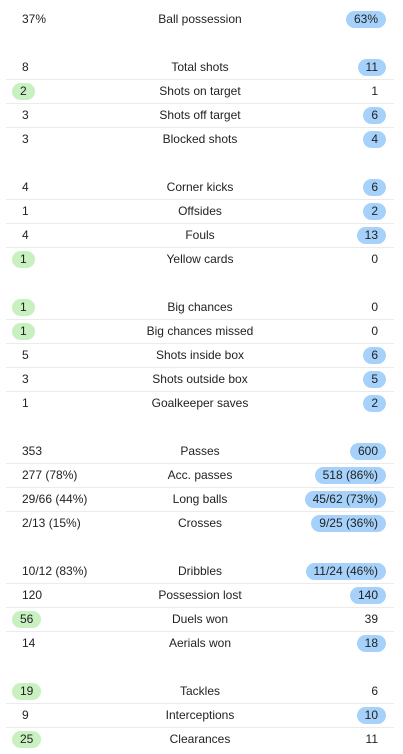  What do you see at coordinates (367, 451) in the screenshot?
I see `away-value: 600` at bounding box center [367, 451].